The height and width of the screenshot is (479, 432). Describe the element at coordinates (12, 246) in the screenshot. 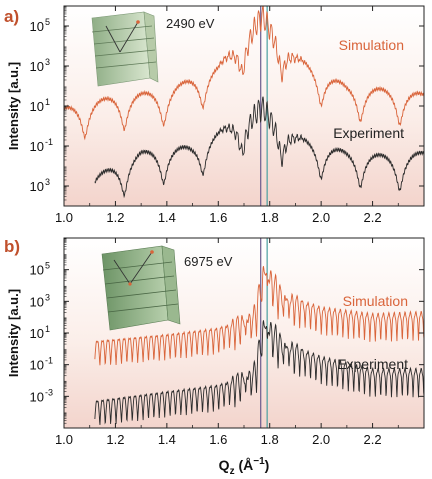

I see `panel-label: b)` at that location.